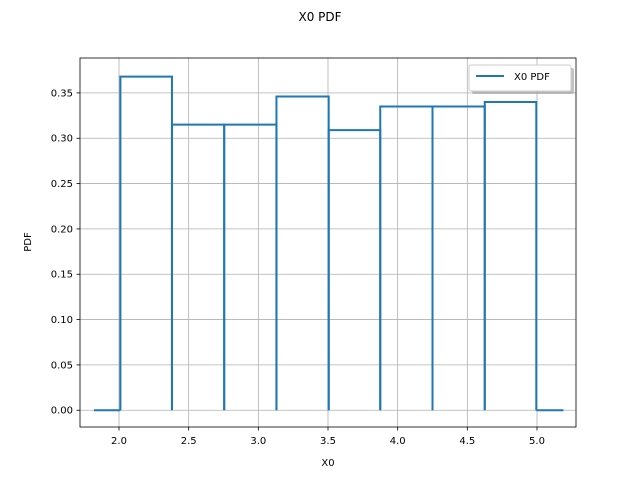 The height and width of the screenshot is (480, 640). I want to click on chart-title: X0 PDF, so click(319, 17).